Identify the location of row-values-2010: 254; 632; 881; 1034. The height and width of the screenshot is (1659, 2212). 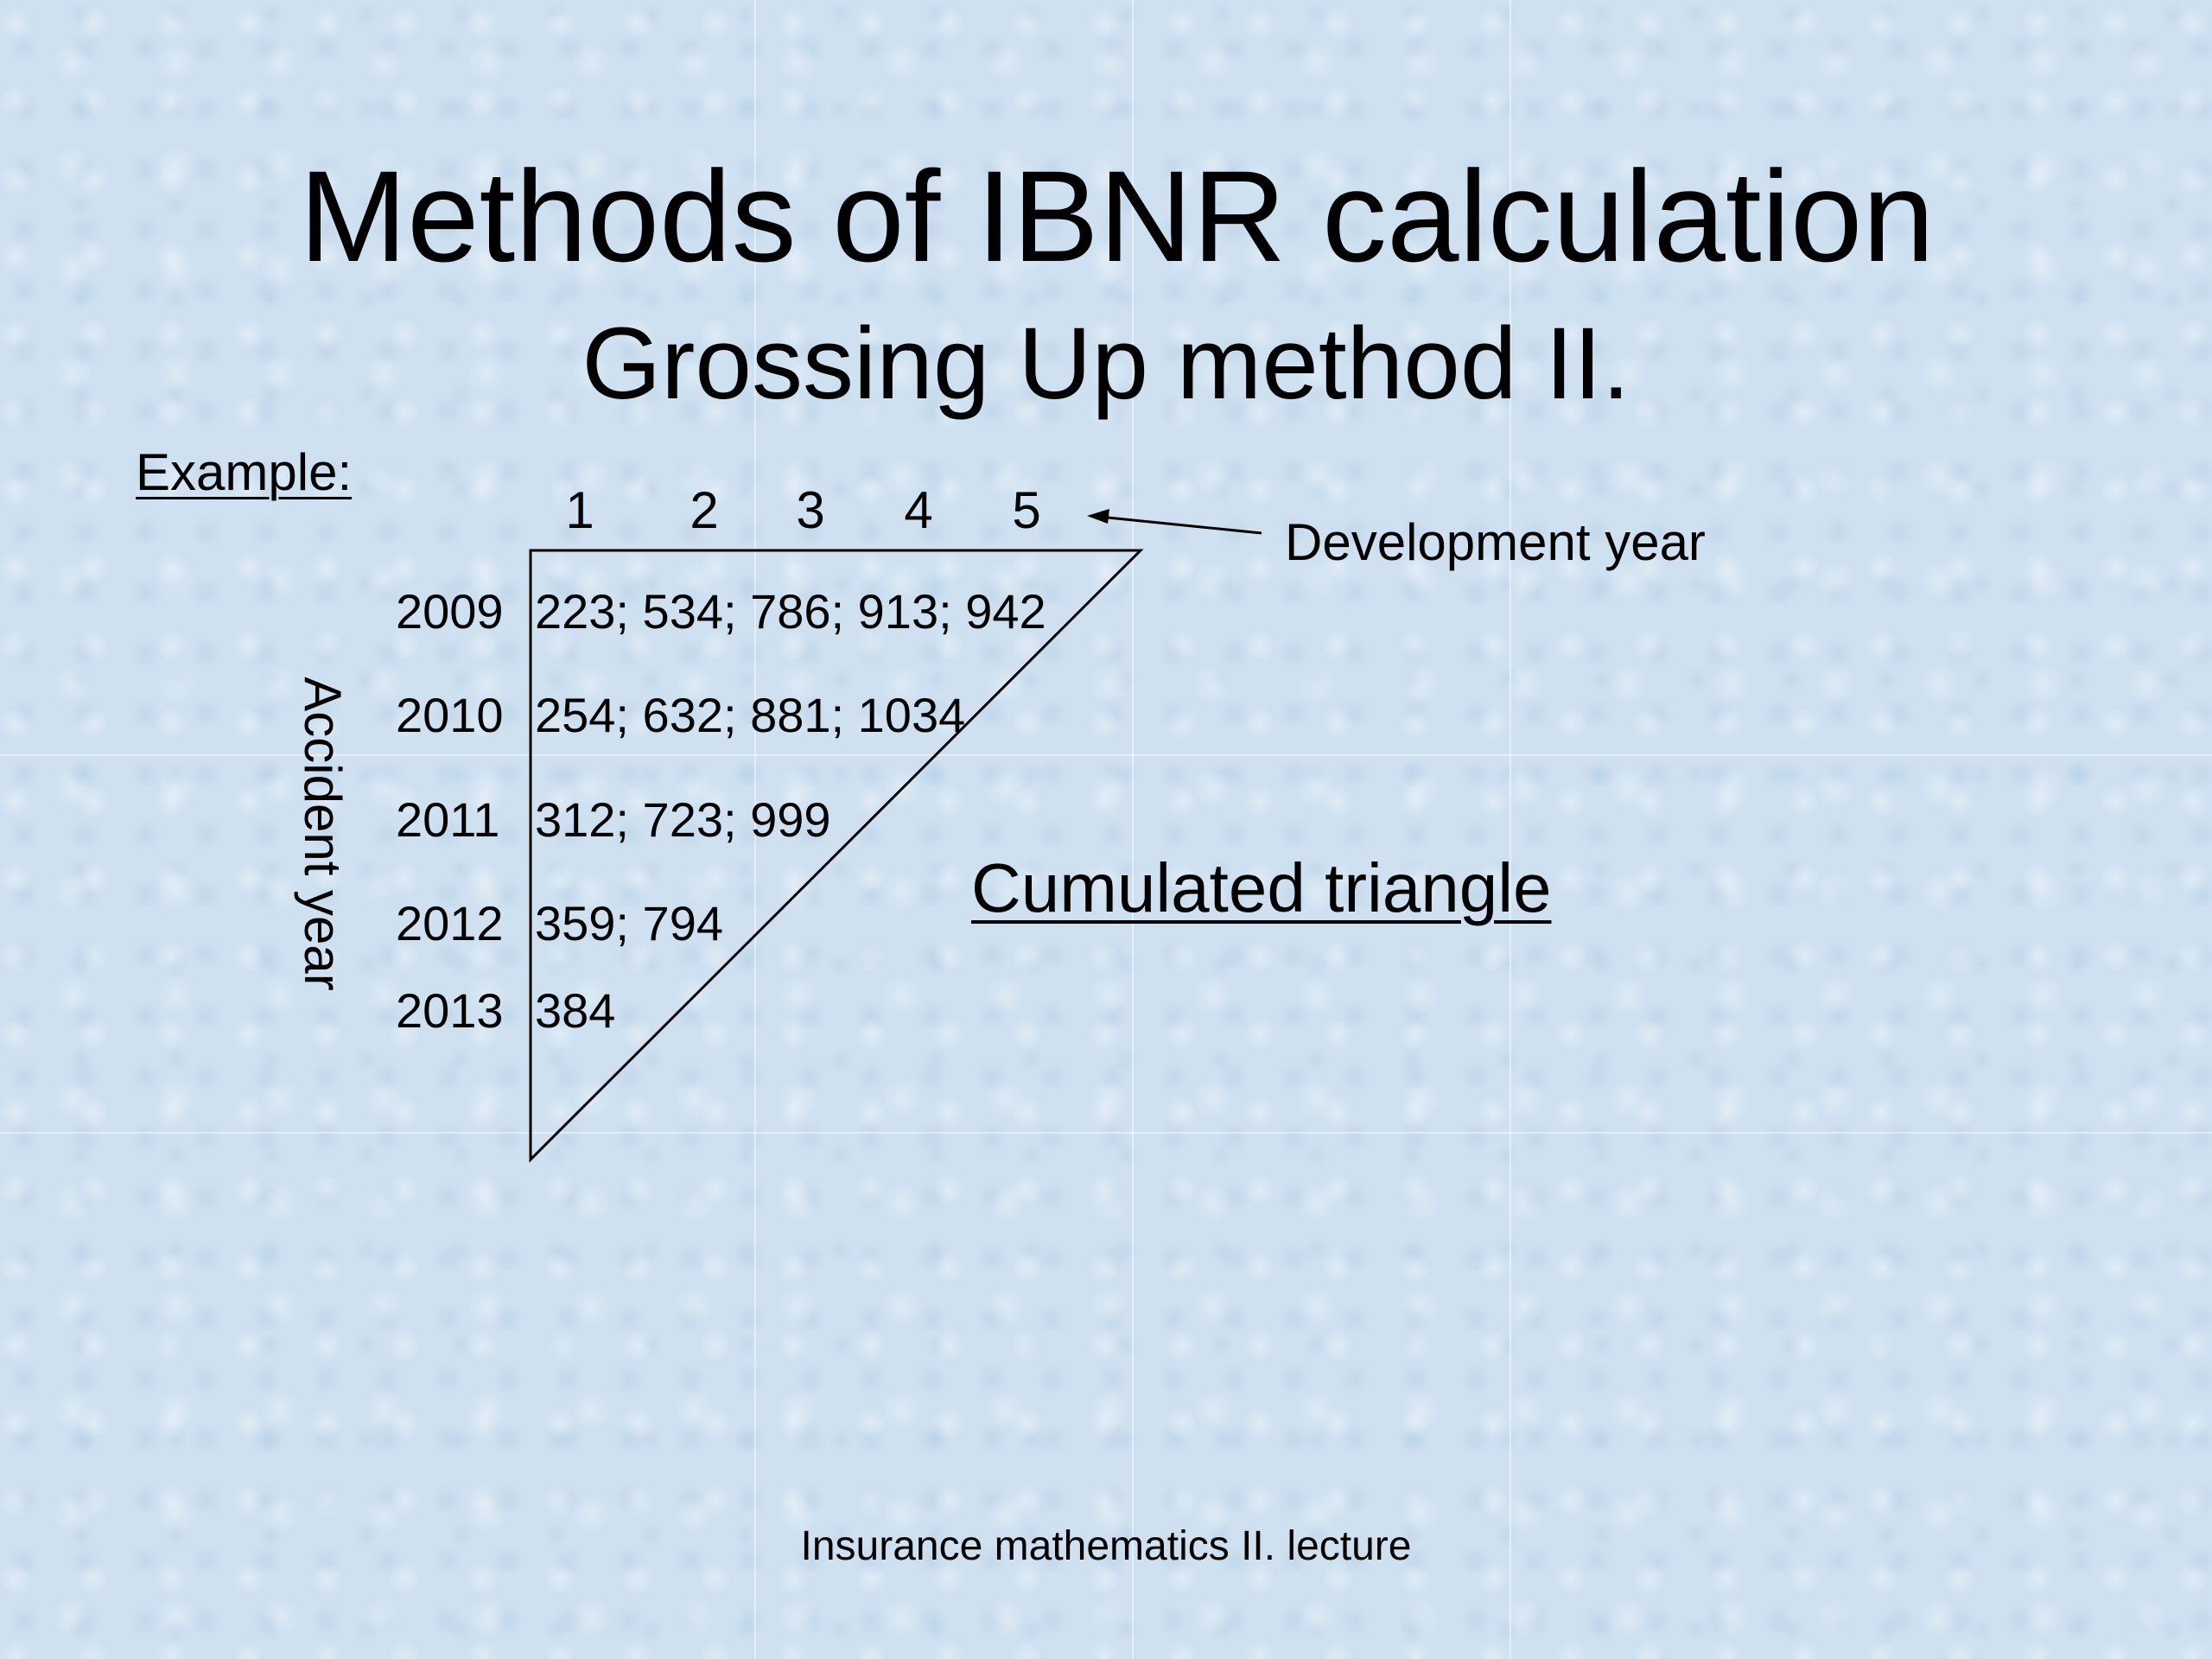
(750, 715).